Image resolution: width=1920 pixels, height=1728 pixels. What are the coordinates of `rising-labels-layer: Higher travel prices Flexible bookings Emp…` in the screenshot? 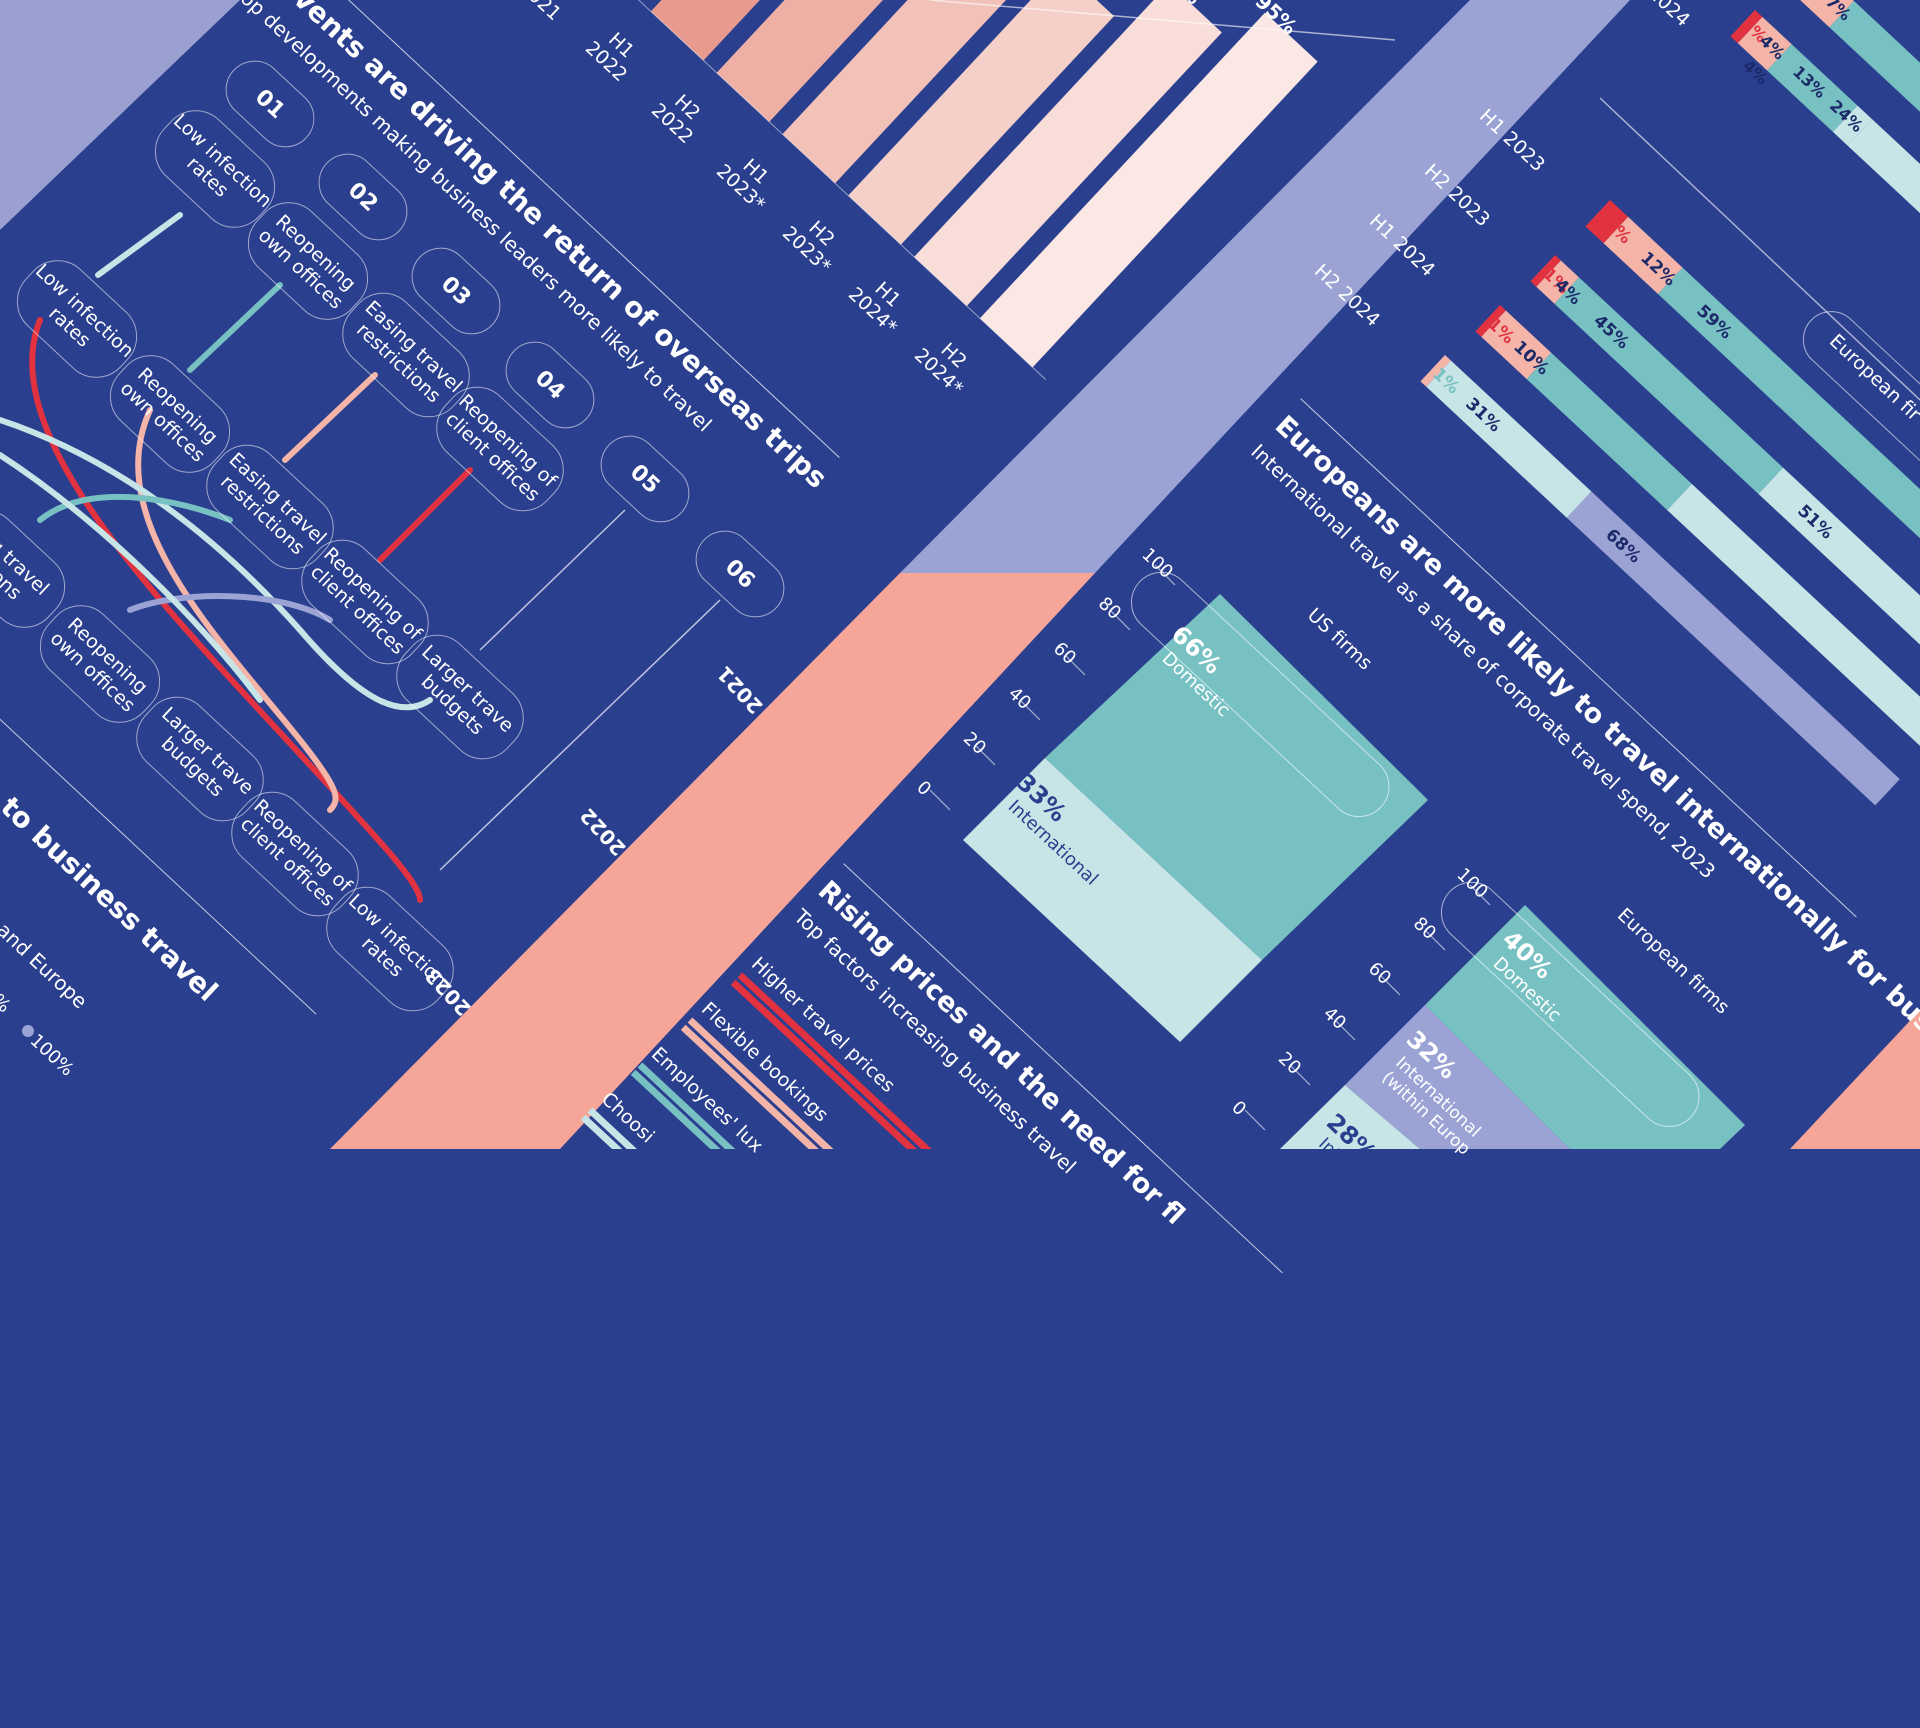 It's located at (747, 1055).